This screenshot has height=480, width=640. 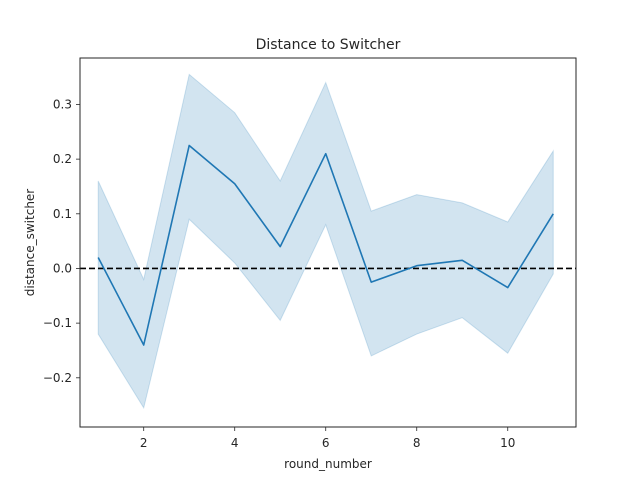 I want to click on y-axis-label: distance_switcher, so click(x=30, y=243).